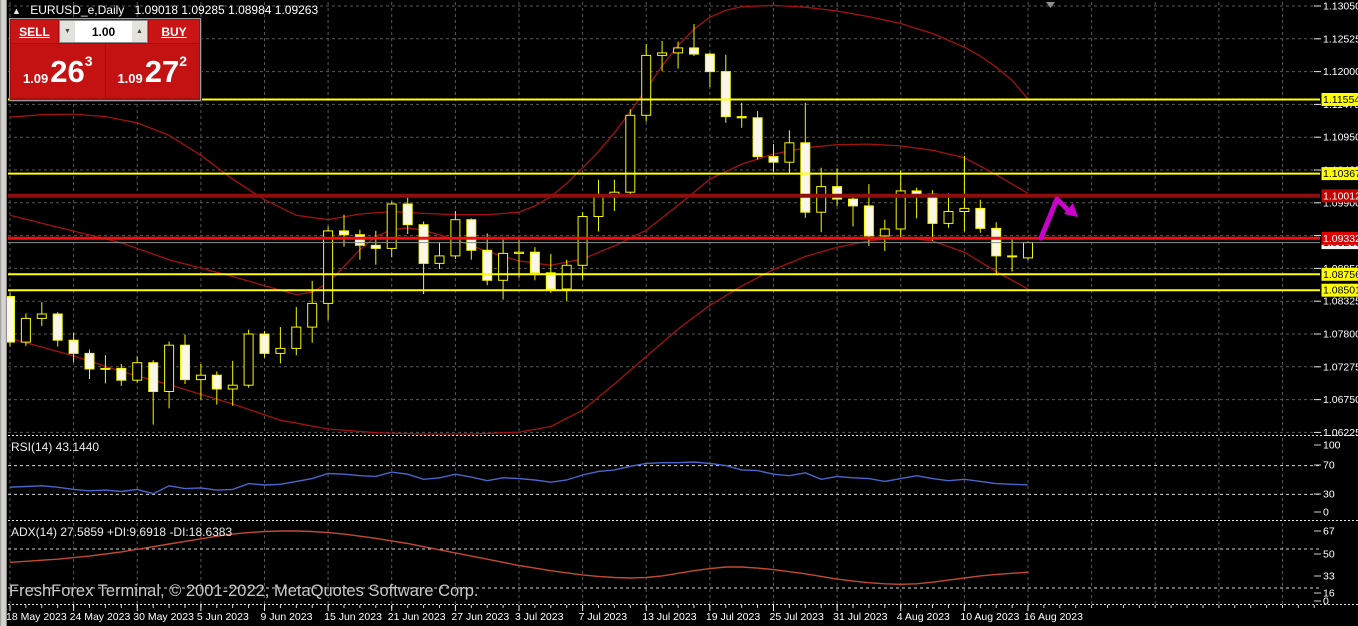 This screenshot has height=626, width=1358. Describe the element at coordinates (139, 31) in the screenshot. I see `volume-increase-button: ▲` at that location.